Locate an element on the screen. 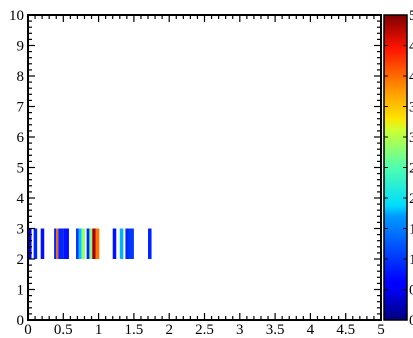 The height and width of the screenshot is (338, 413). x-tick-label: 2.5 is located at coordinates (204, 330).